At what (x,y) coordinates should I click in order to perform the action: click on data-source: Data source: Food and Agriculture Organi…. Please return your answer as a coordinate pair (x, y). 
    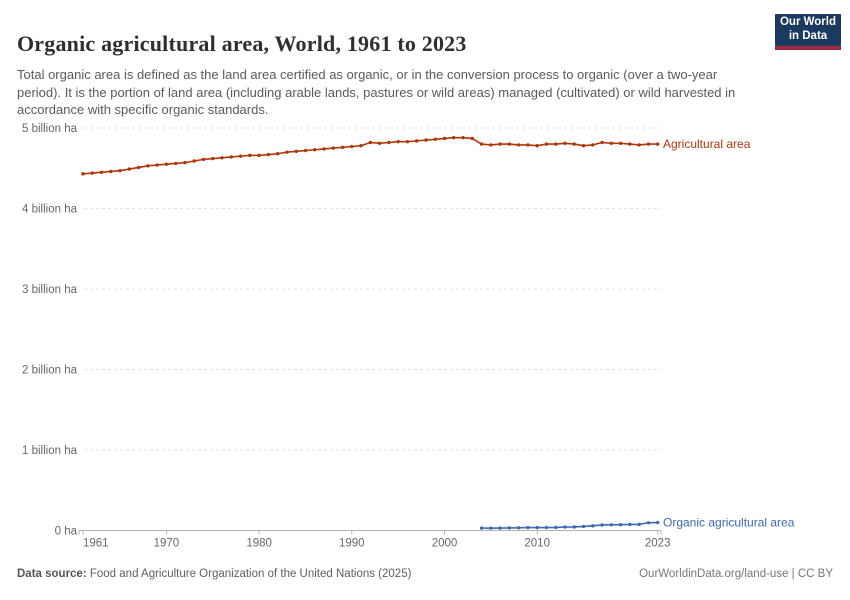
    Looking at the image, I should click on (214, 574).